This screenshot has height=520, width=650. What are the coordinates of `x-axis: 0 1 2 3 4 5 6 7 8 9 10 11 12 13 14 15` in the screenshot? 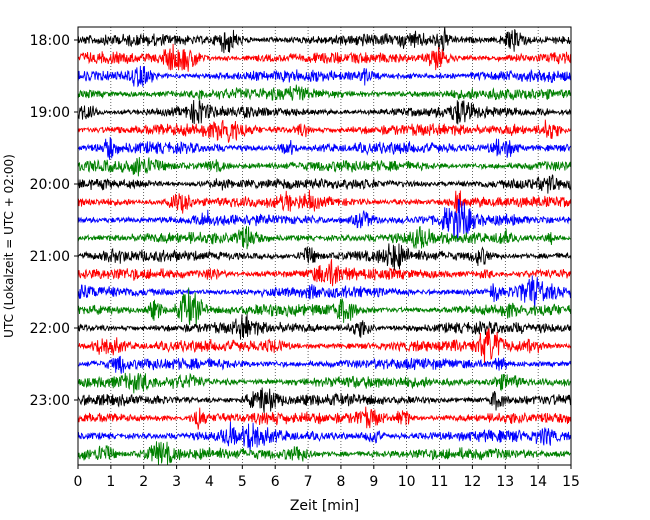 It's located at (327, 477).